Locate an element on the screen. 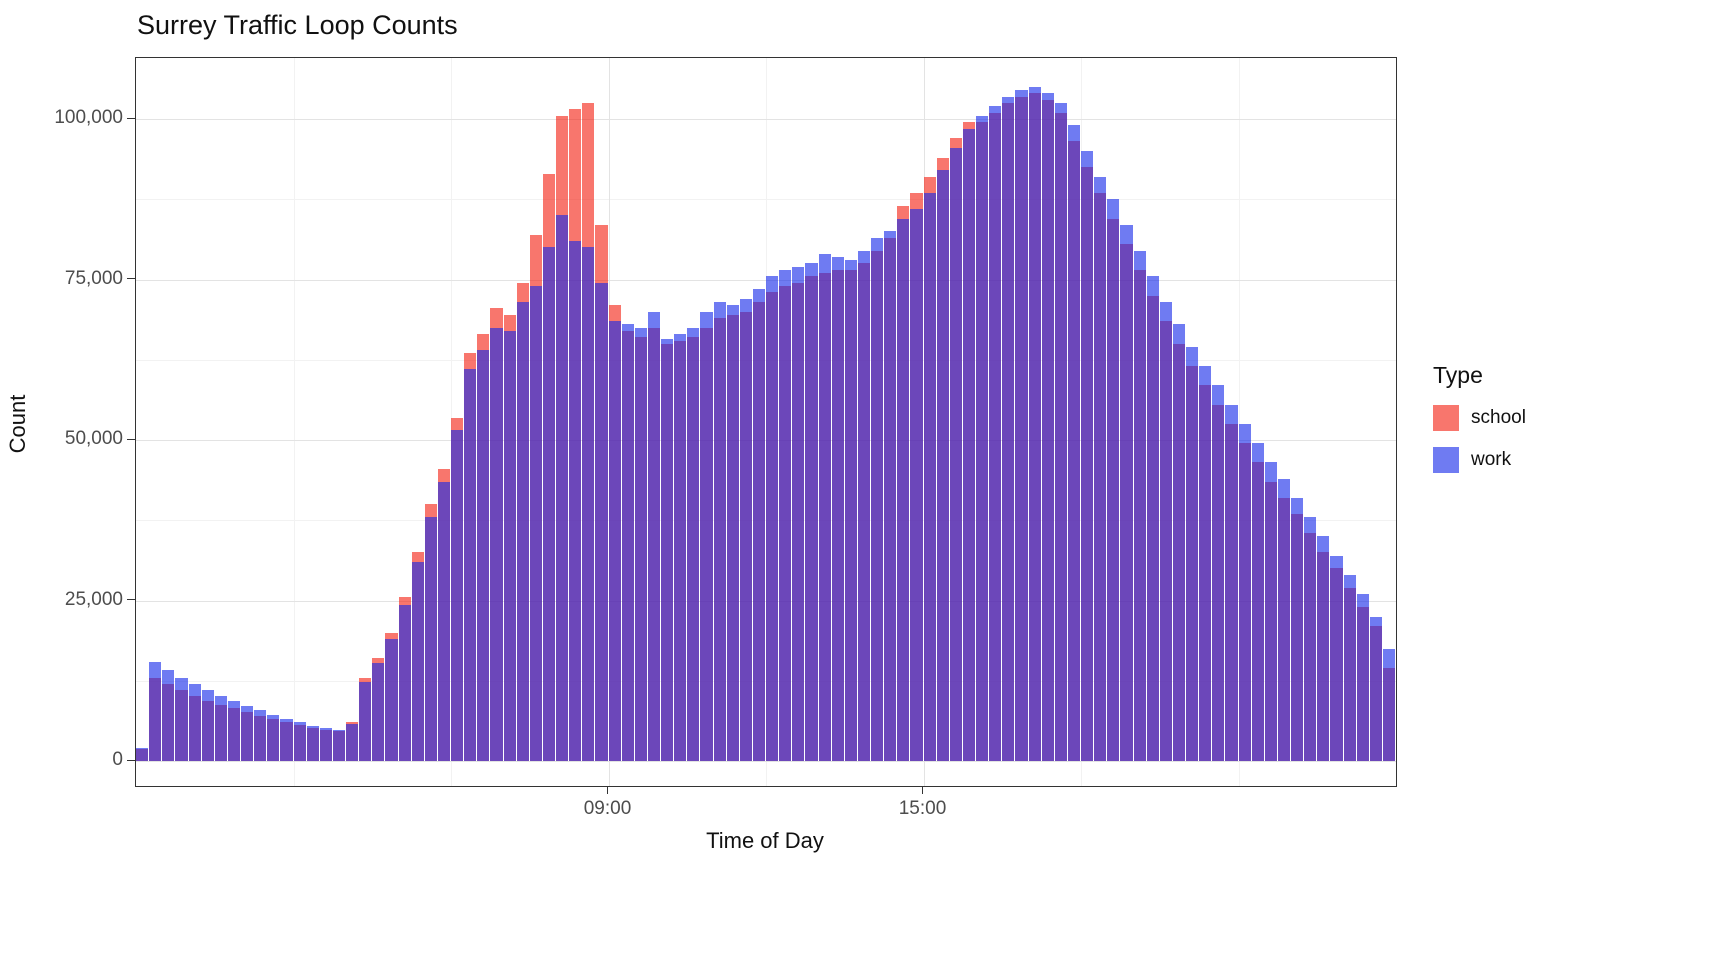 Image resolution: width=1728 pixels, height=960 pixels. legend-item-work: work is located at coordinates (1479, 460).